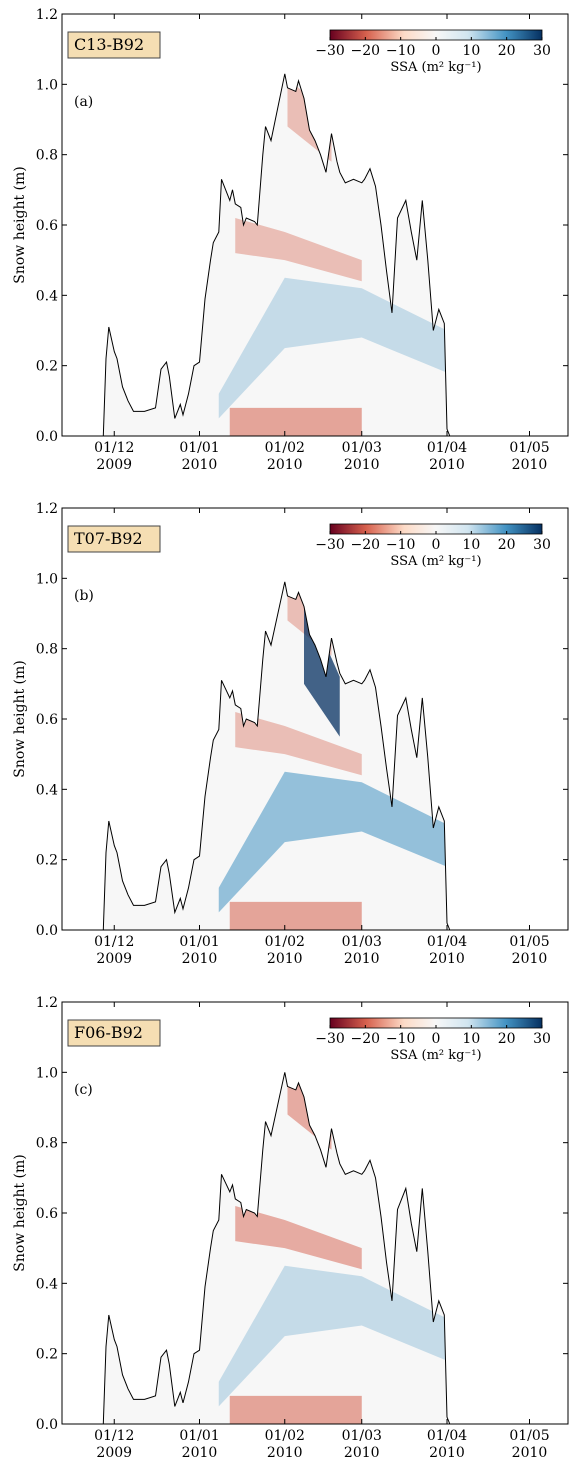  I want to click on ssa-spot-april-a, so click(454, 269).